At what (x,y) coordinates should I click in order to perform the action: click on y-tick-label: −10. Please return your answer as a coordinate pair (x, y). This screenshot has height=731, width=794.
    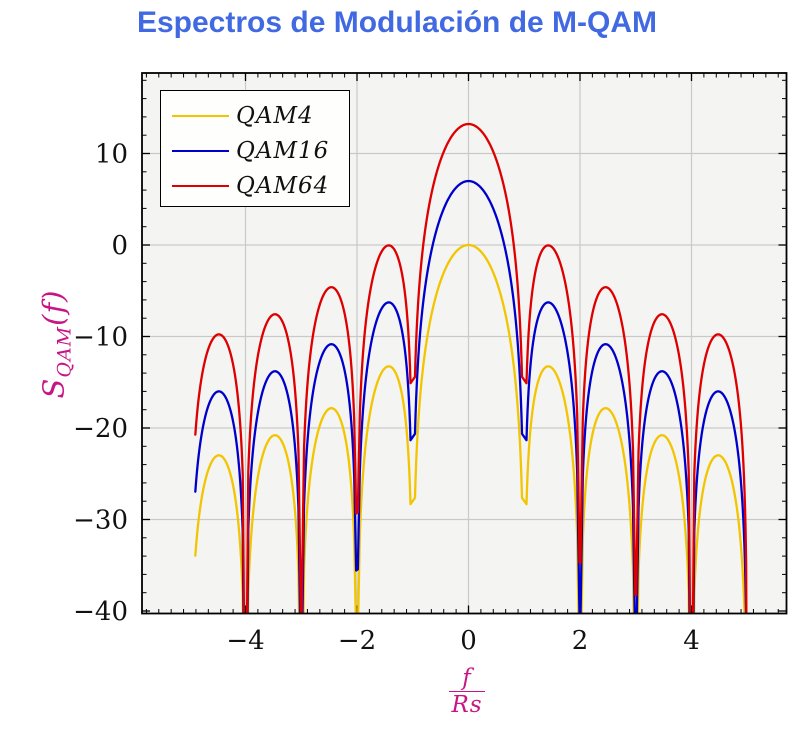
    Looking at the image, I should click on (100, 338).